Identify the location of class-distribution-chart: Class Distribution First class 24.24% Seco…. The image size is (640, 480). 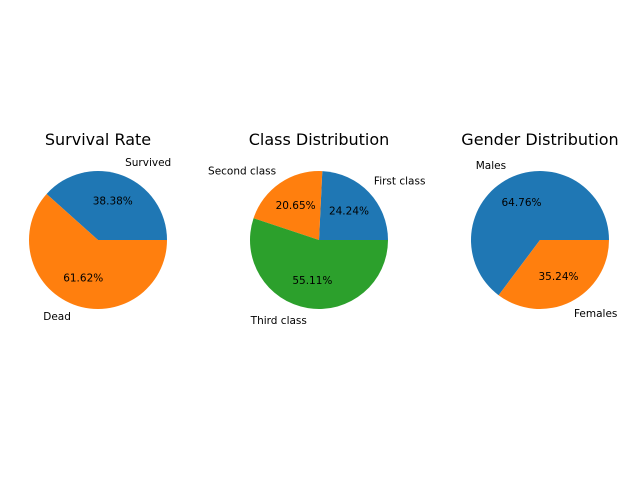
(316, 228).